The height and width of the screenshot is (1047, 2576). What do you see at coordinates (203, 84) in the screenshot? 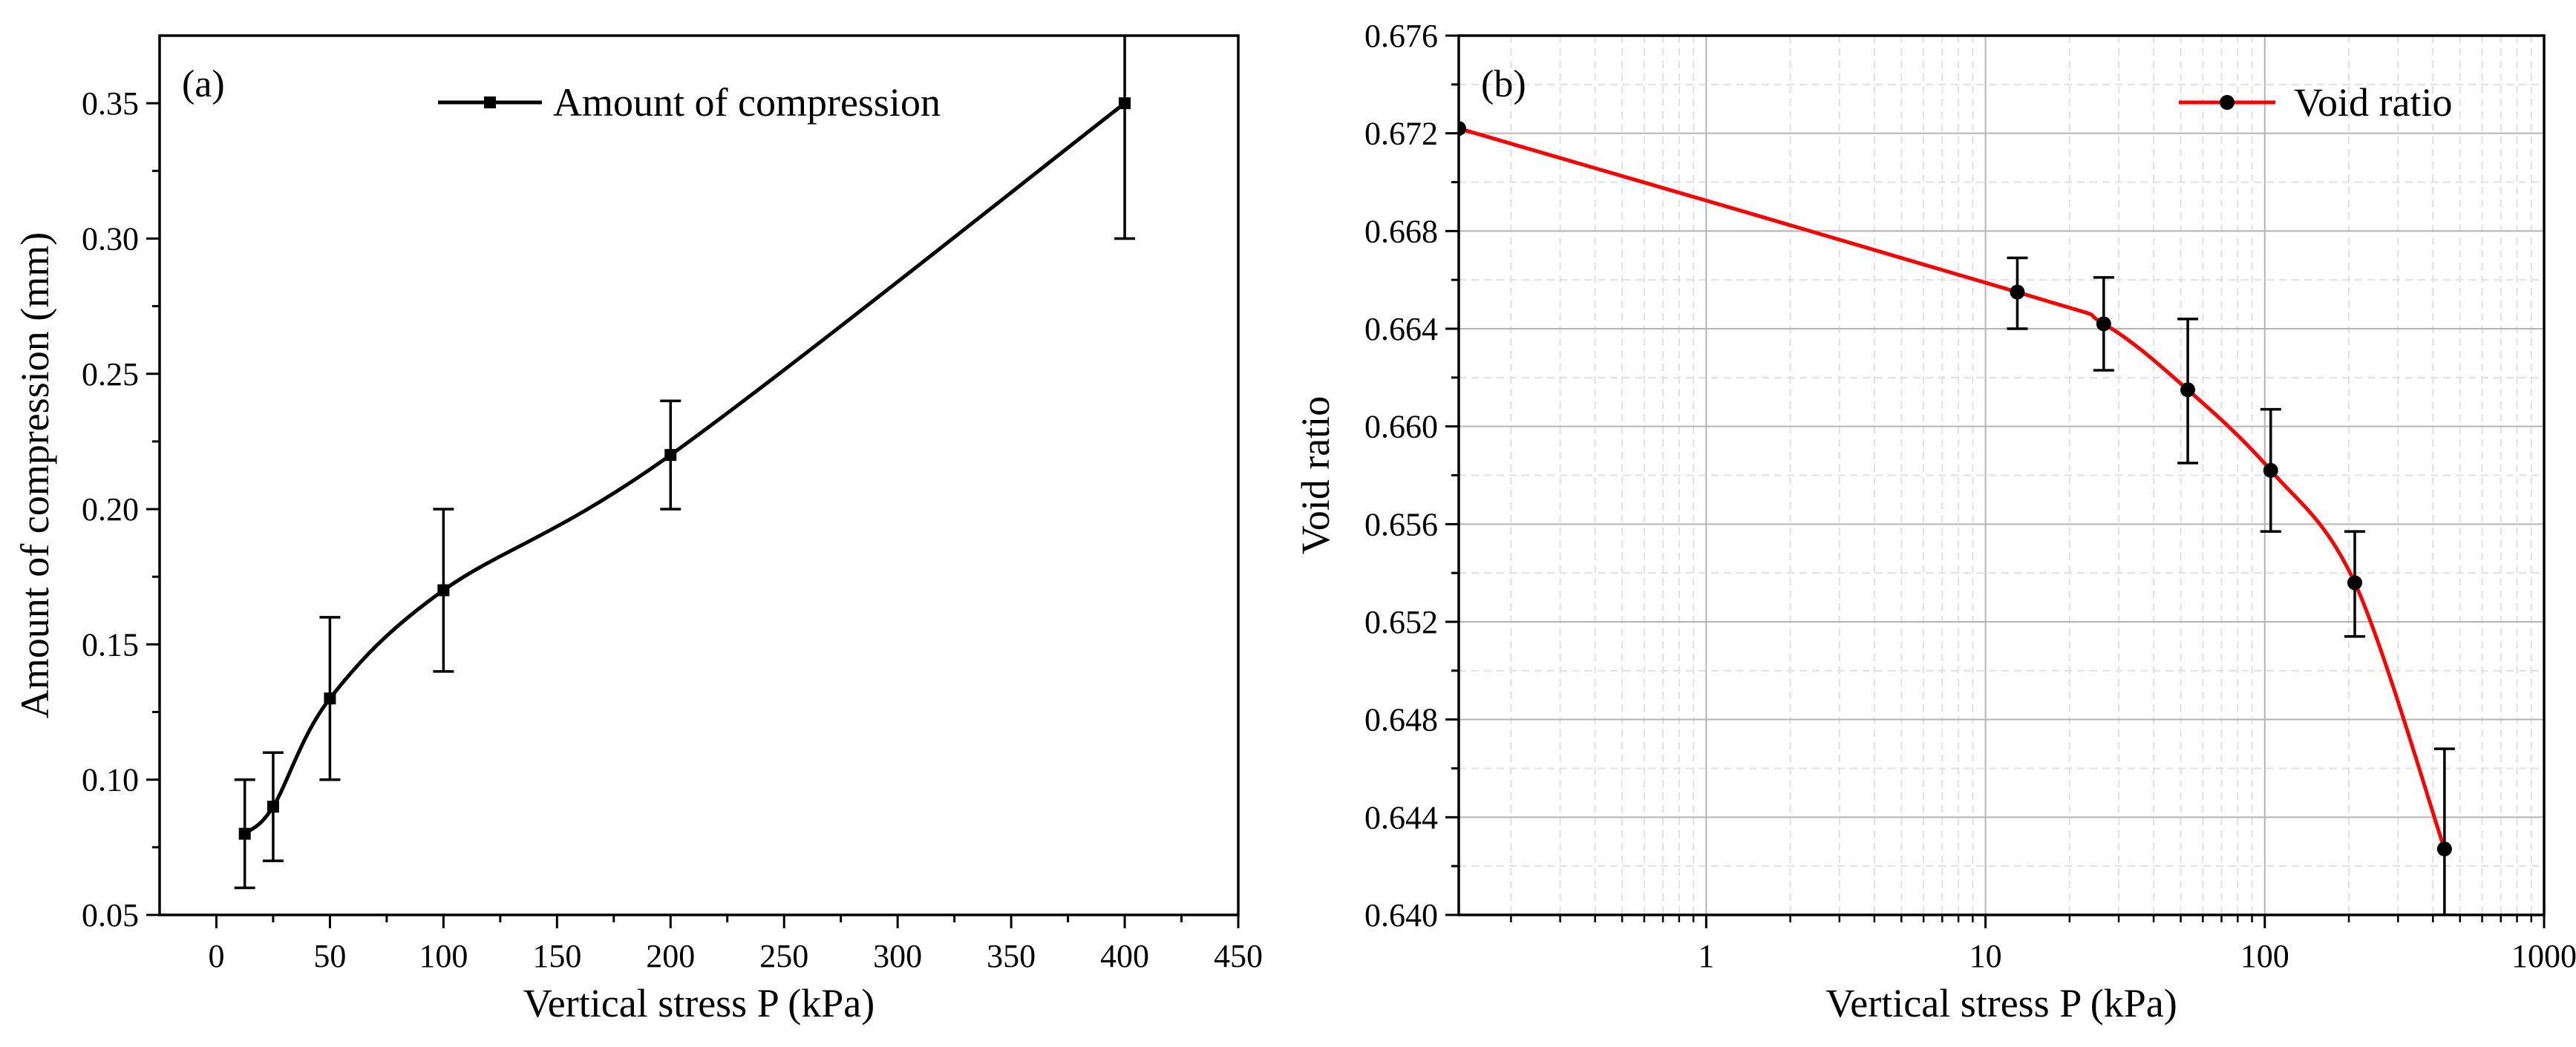
I see `panel-label: (a)` at bounding box center [203, 84].